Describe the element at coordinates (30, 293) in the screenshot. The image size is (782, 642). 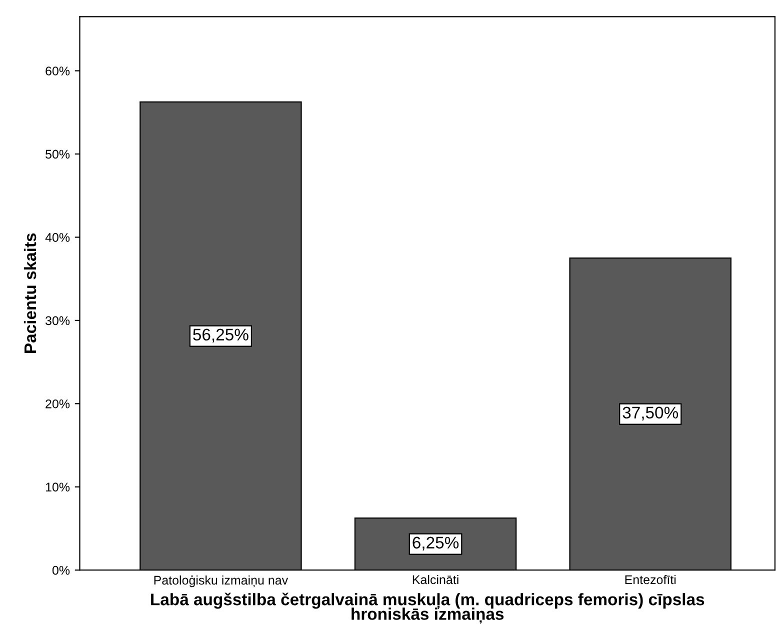
I see `y-axis-title: Pacientu skaits` at that location.